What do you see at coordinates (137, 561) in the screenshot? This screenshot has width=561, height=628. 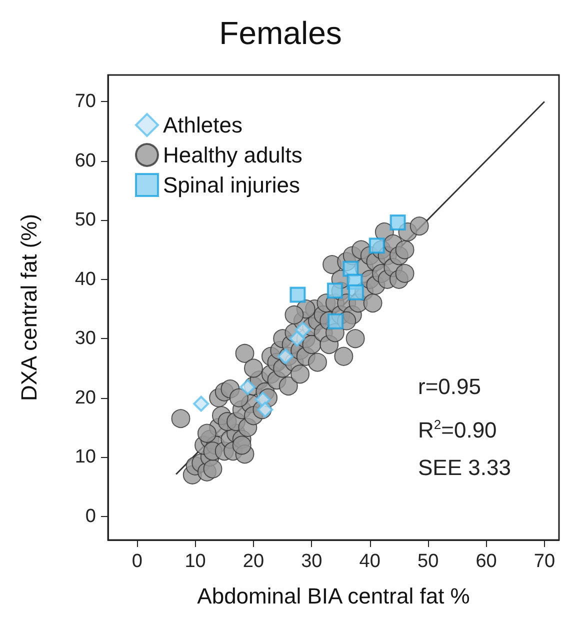 I see `x-tick-label: 0` at bounding box center [137, 561].